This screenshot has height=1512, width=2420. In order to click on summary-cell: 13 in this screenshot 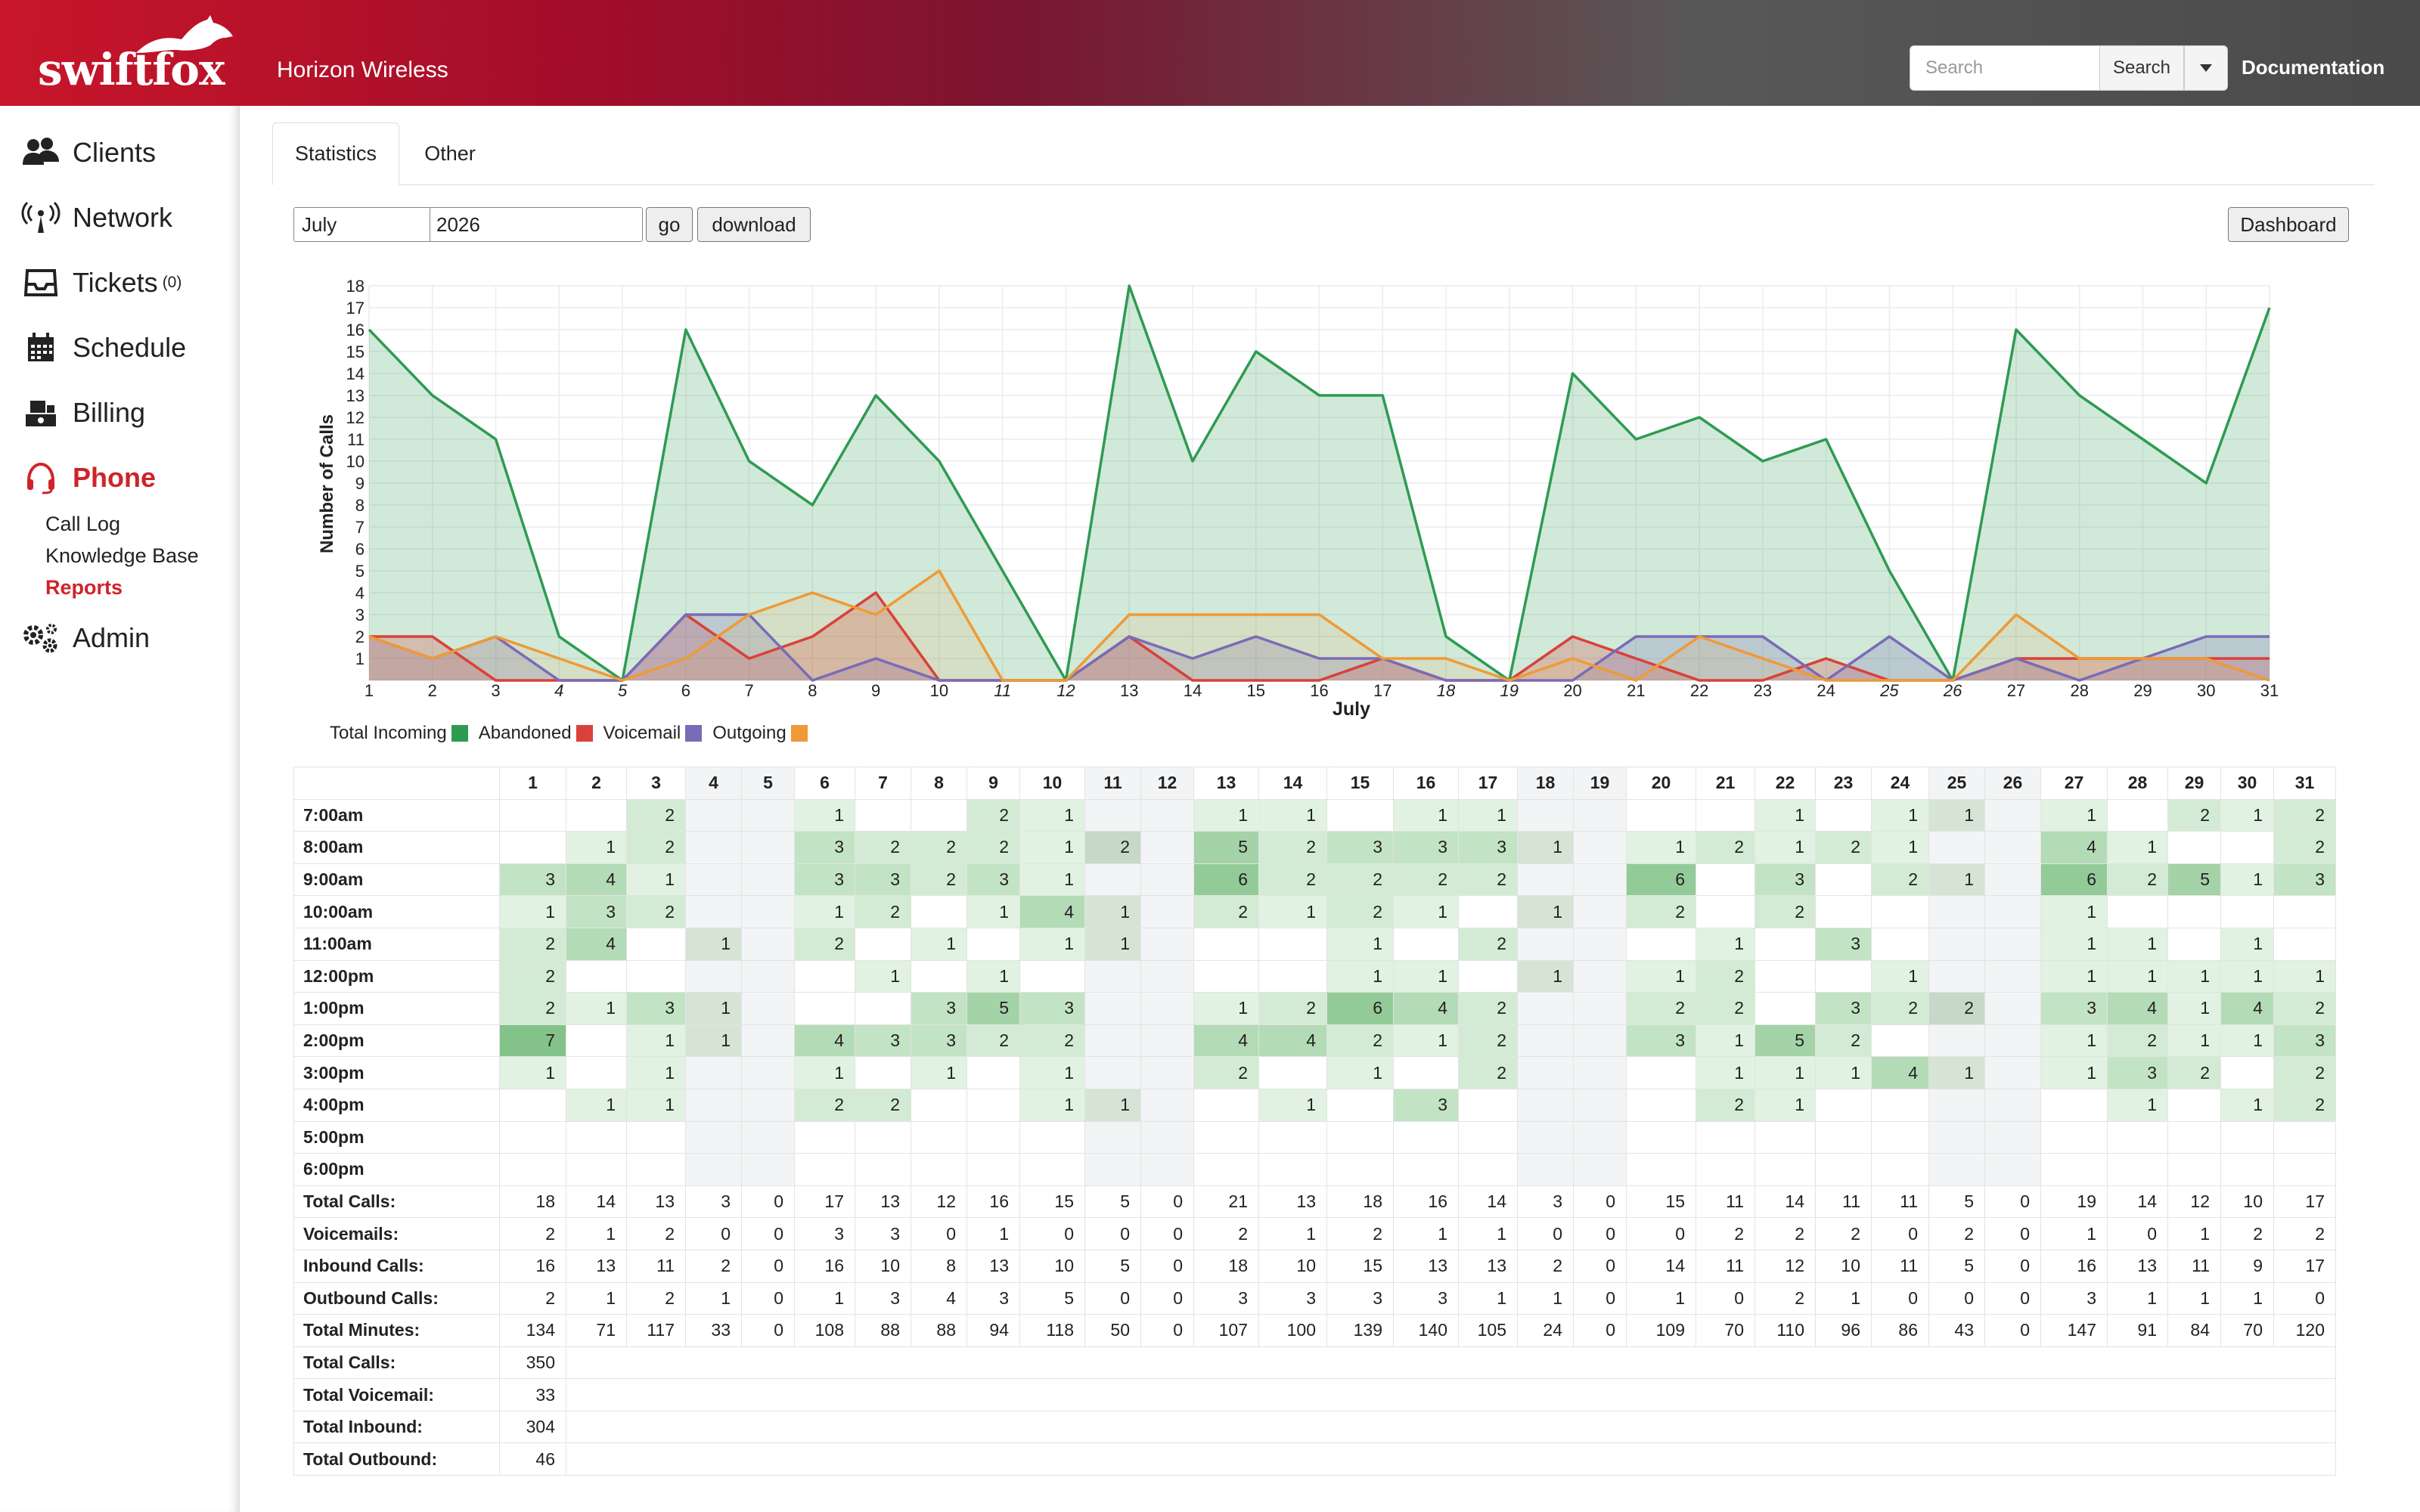, I will do `click(1488, 1266)`.